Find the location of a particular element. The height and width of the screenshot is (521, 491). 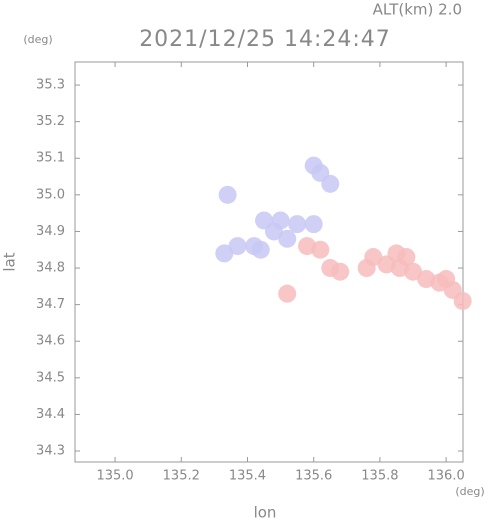

x-tick-label: 135.2 is located at coordinates (181, 476).